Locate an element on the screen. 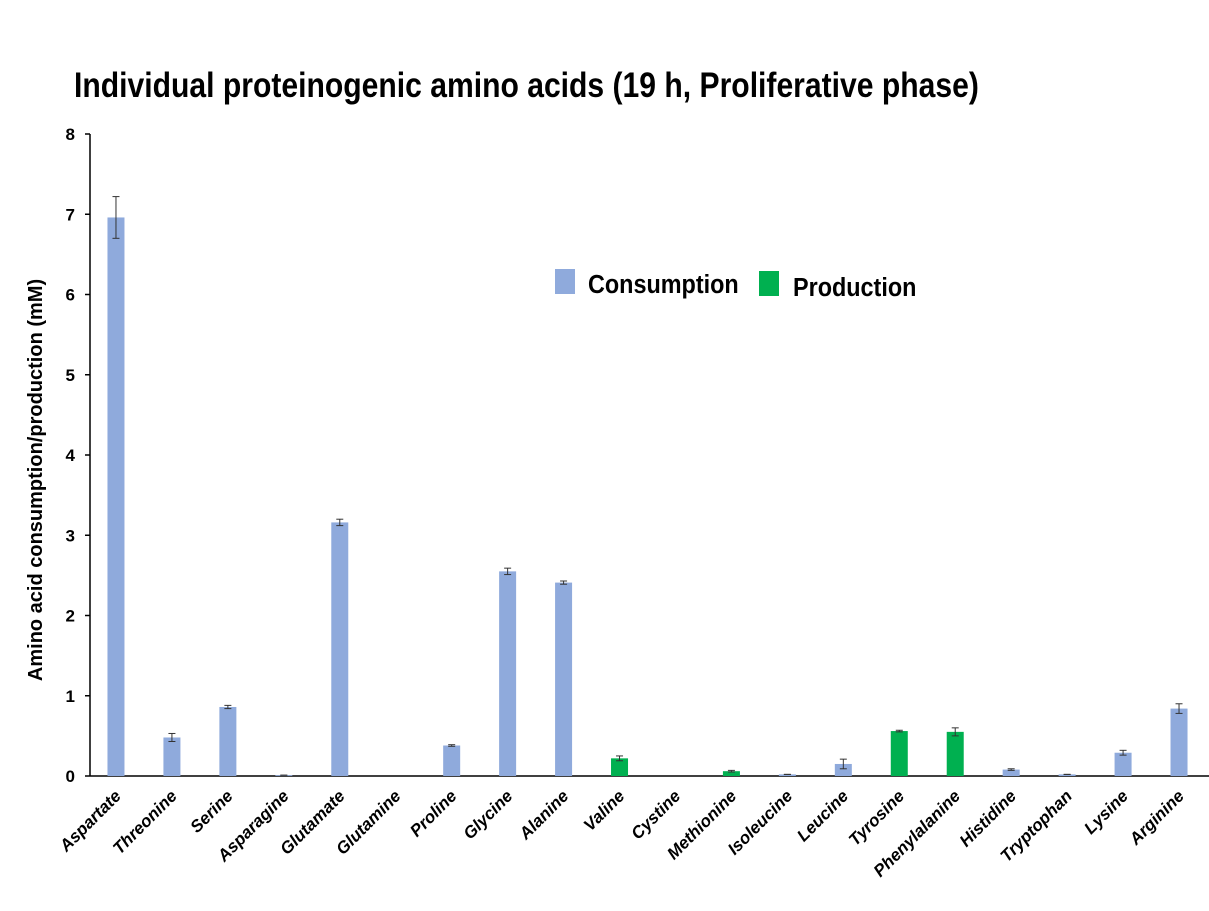  bar-consumption-arginine is located at coordinates (1179, 742).